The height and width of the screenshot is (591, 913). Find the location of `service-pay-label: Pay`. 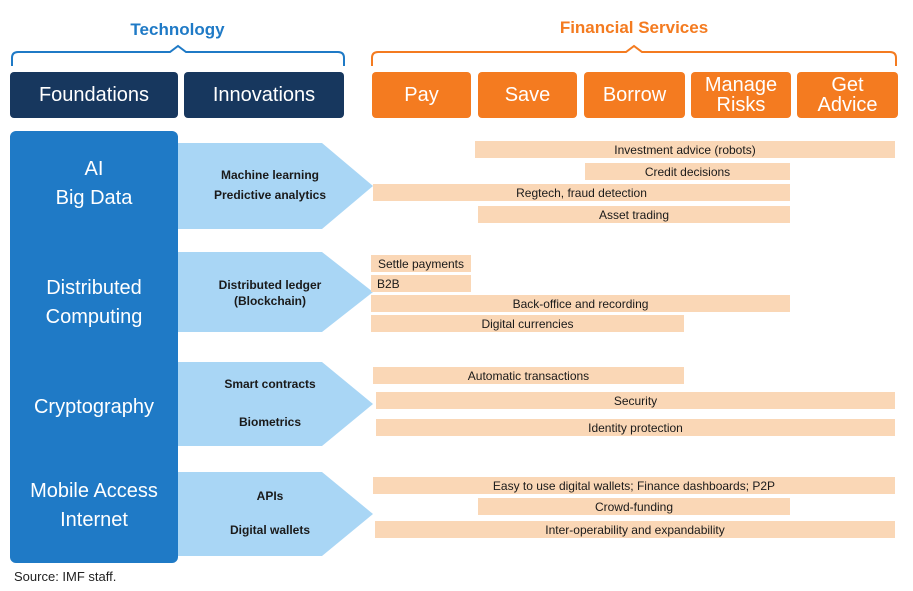

service-pay-label: Pay is located at coordinates (421, 95).